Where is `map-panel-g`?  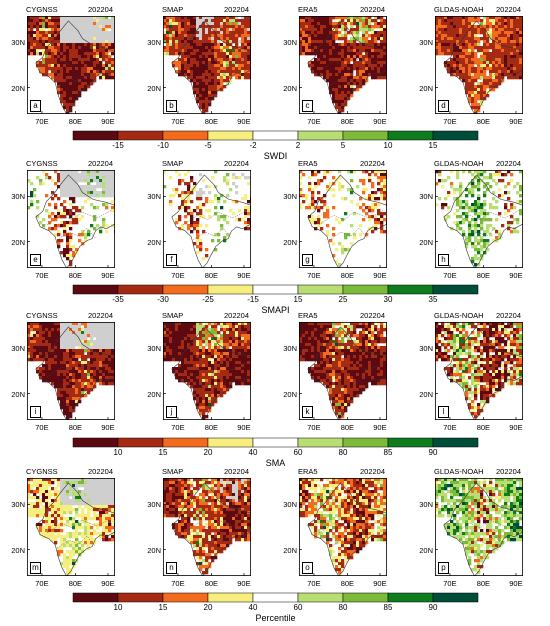 map-panel-g is located at coordinates (343, 219).